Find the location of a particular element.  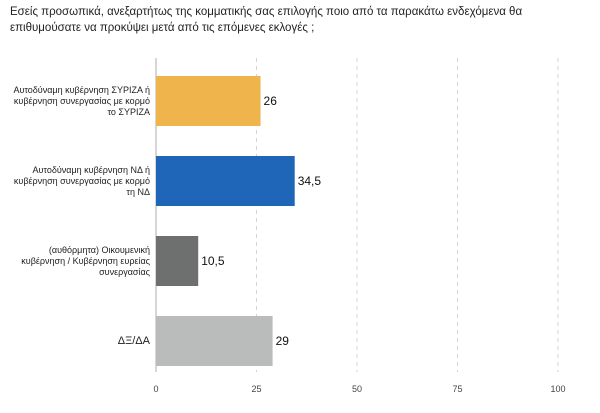

category-label-1: το ΣΥΡΙΖΑ is located at coordinates (128, 112).